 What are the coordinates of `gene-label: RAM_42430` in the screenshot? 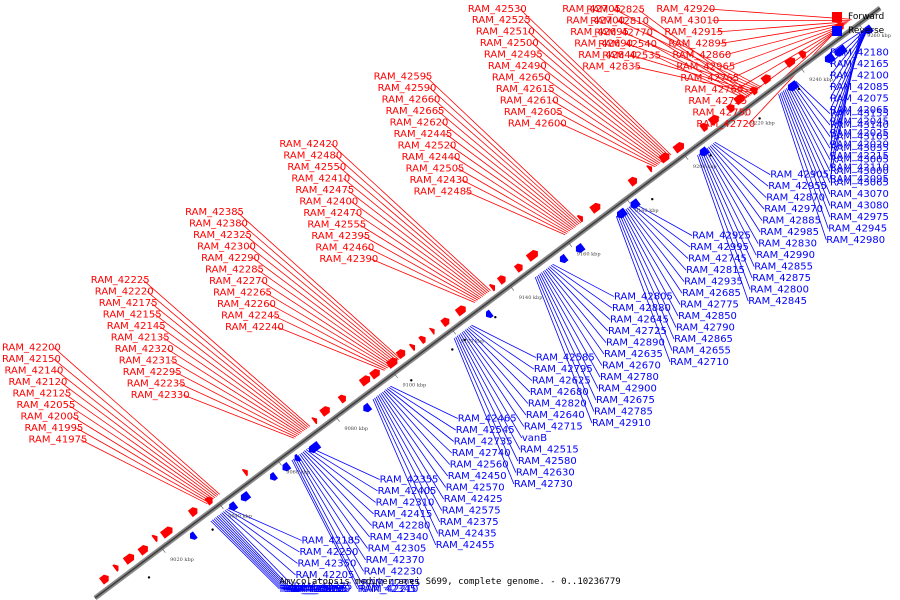 It's located at (439, 180).